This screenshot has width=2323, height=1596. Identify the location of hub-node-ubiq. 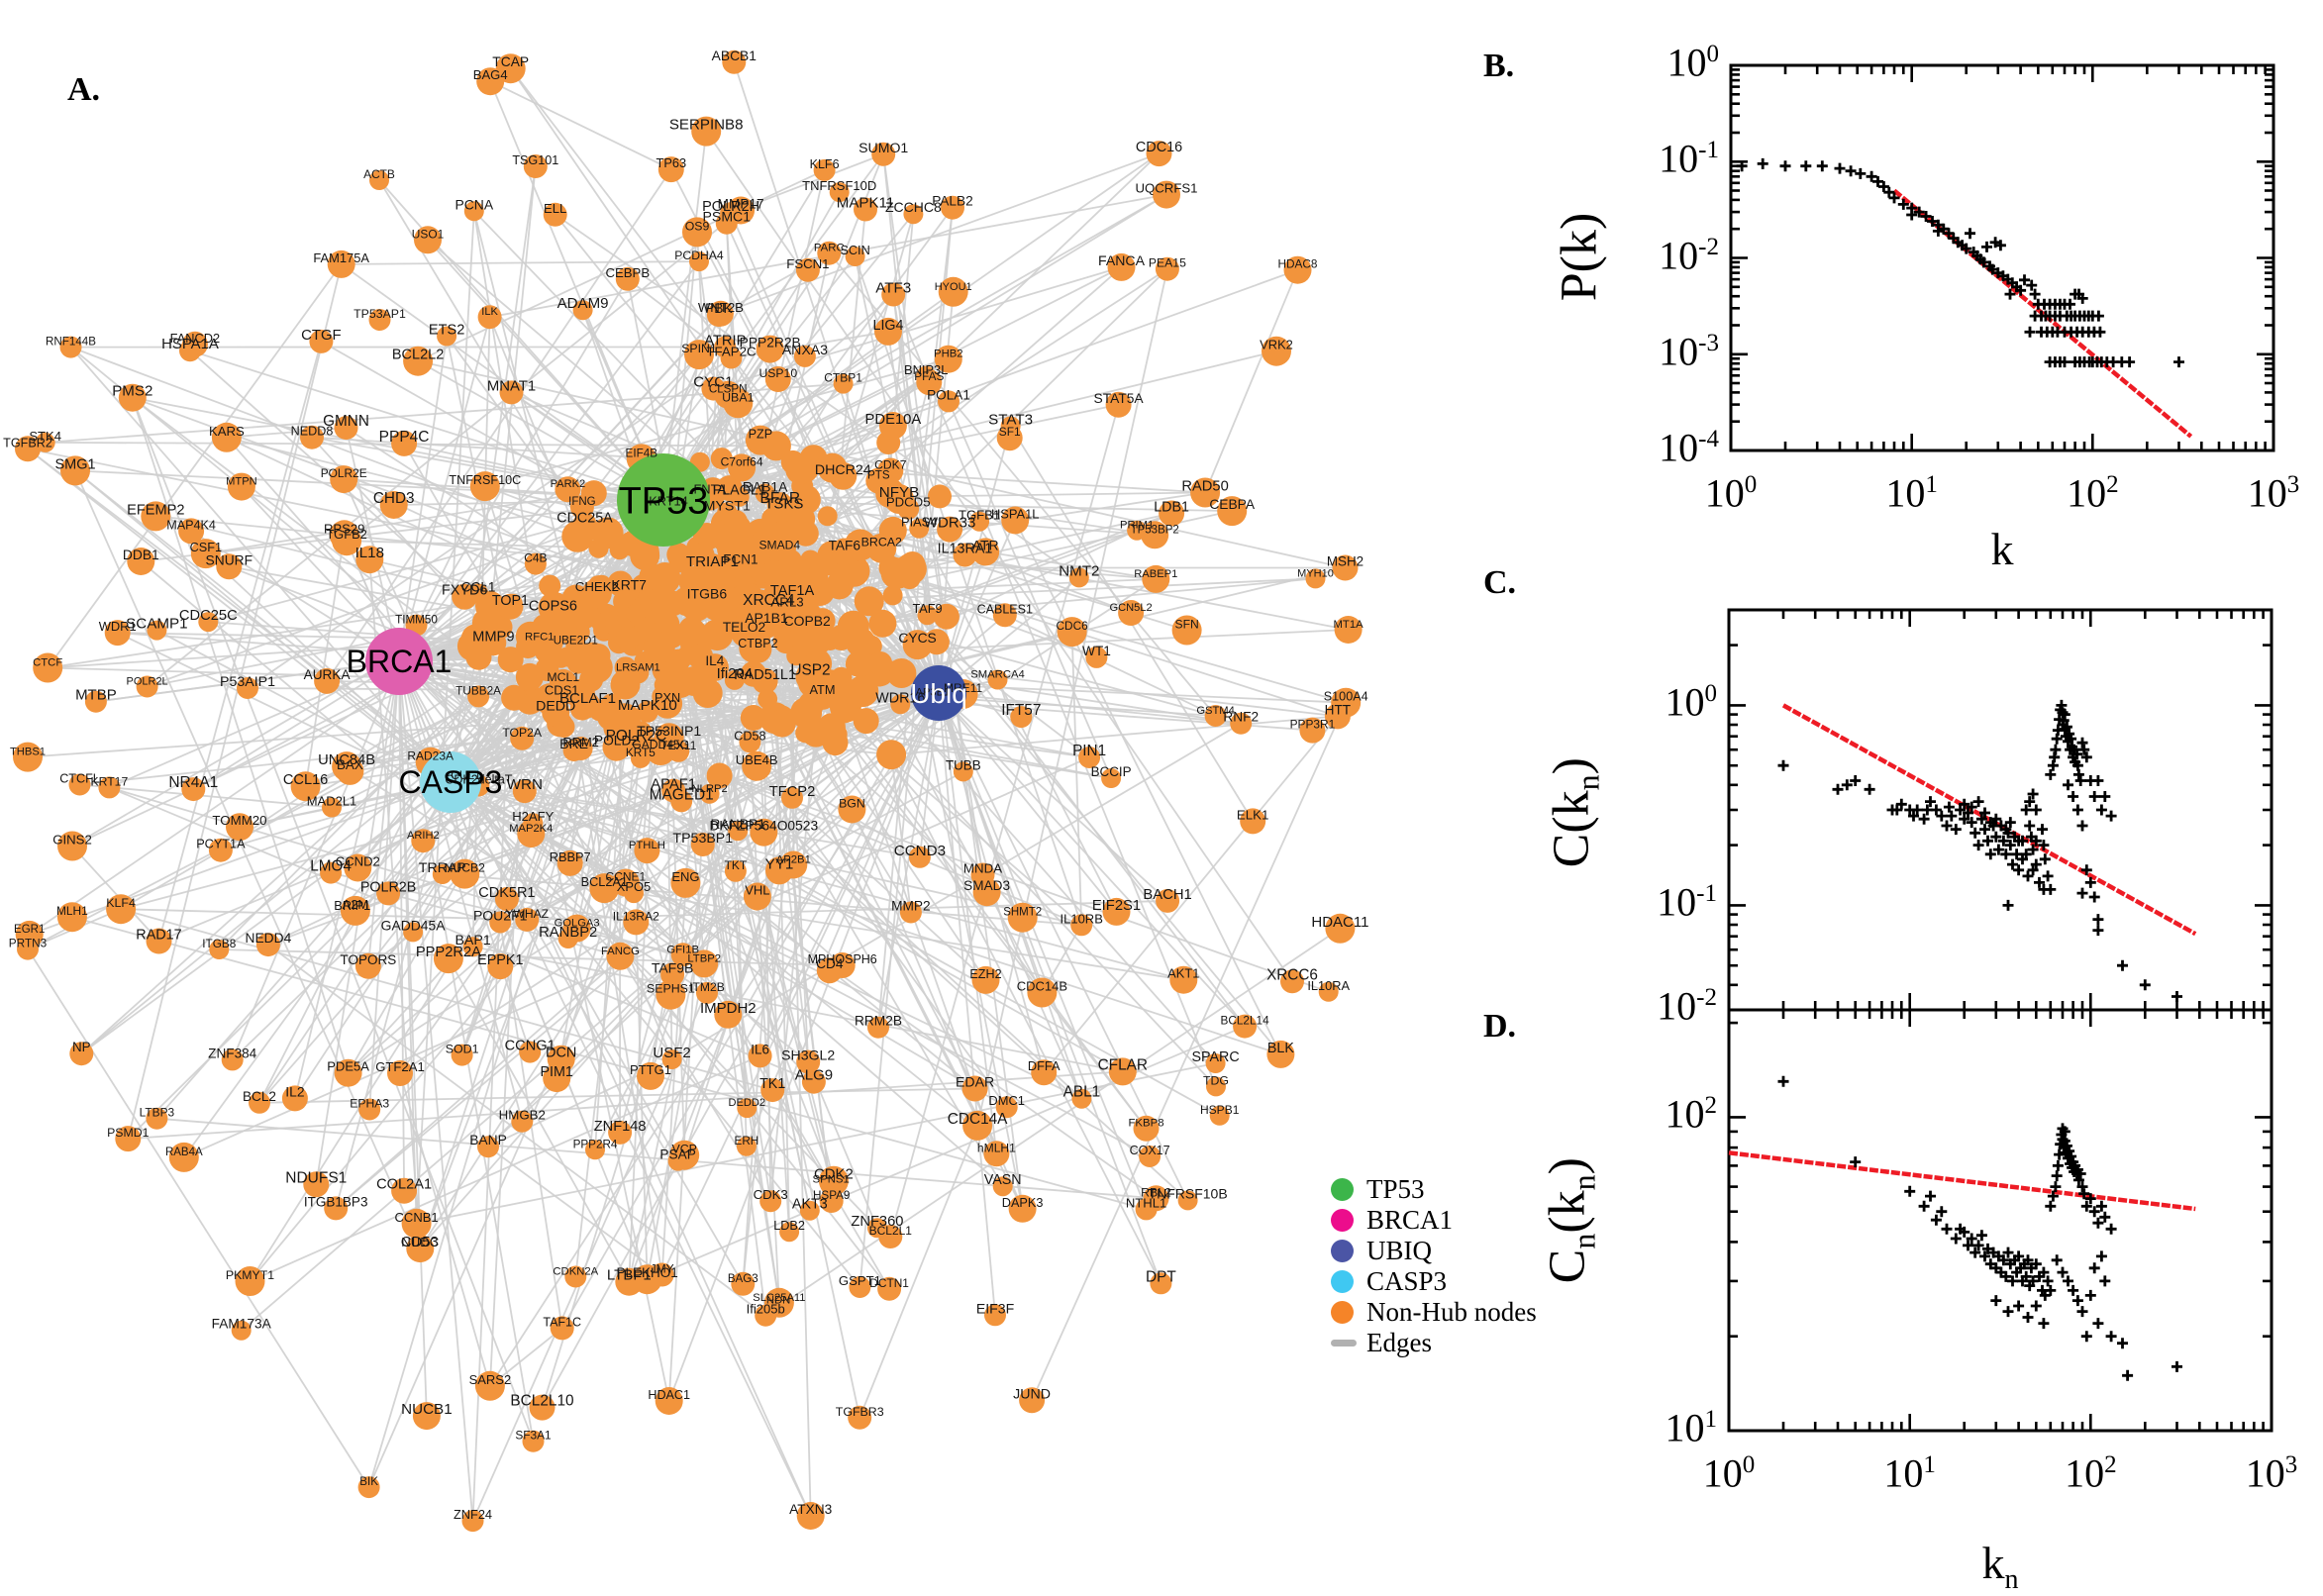
(938, 693).